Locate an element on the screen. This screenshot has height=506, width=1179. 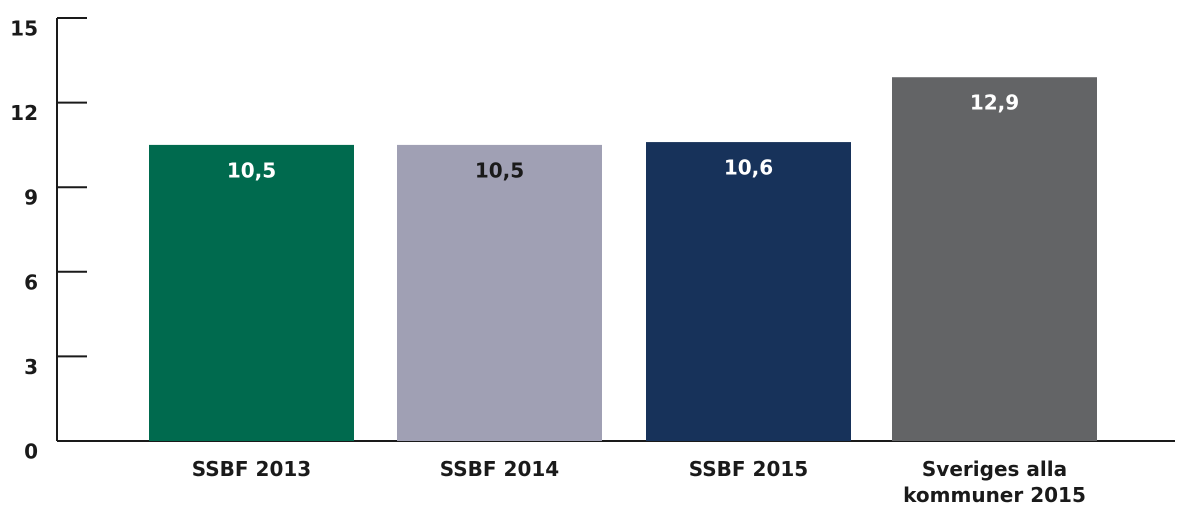
y-tick-label: 15 is located at coordinates (24, 29).